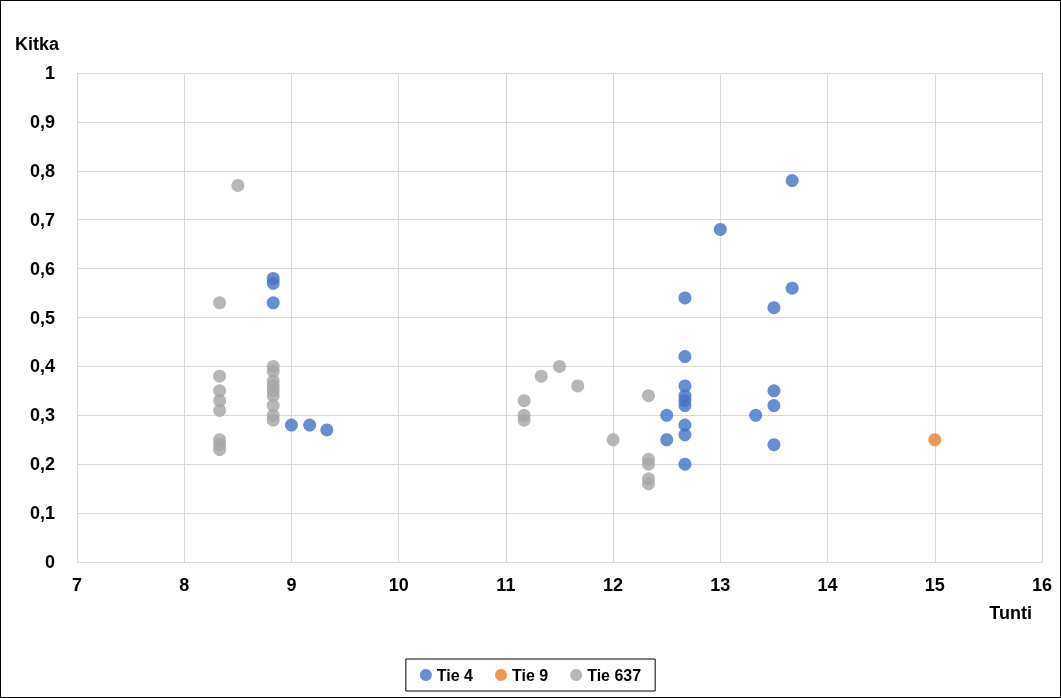 This screenshot has height=698, width=1061. What do you see at coordinates (291, 585) in the screenshot?
I see `x-tick-label: 9` at bounding box center [291, 585].